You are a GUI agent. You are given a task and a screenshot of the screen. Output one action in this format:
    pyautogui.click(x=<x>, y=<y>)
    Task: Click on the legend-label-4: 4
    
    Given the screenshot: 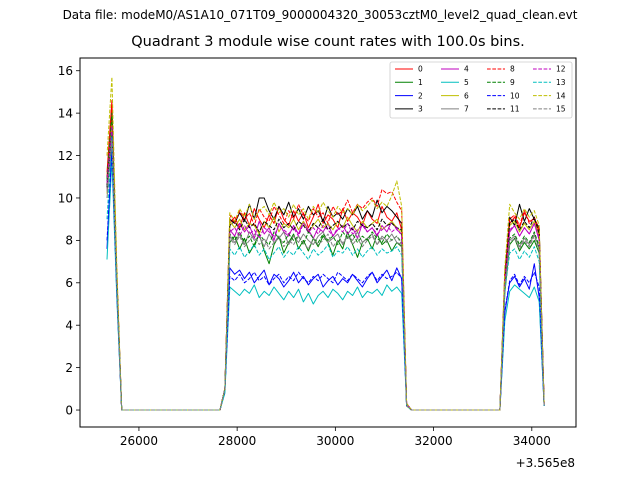 What is the action you would take?
    pyautogui.click(x=466, y=69)
    